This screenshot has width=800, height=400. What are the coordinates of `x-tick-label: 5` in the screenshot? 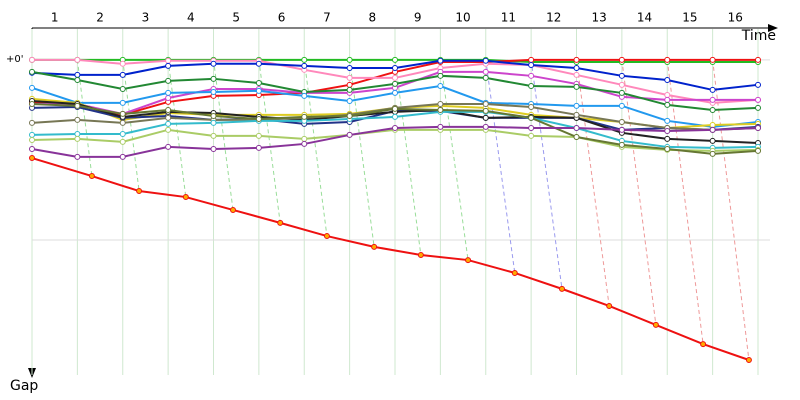 It's located at (236, 18).